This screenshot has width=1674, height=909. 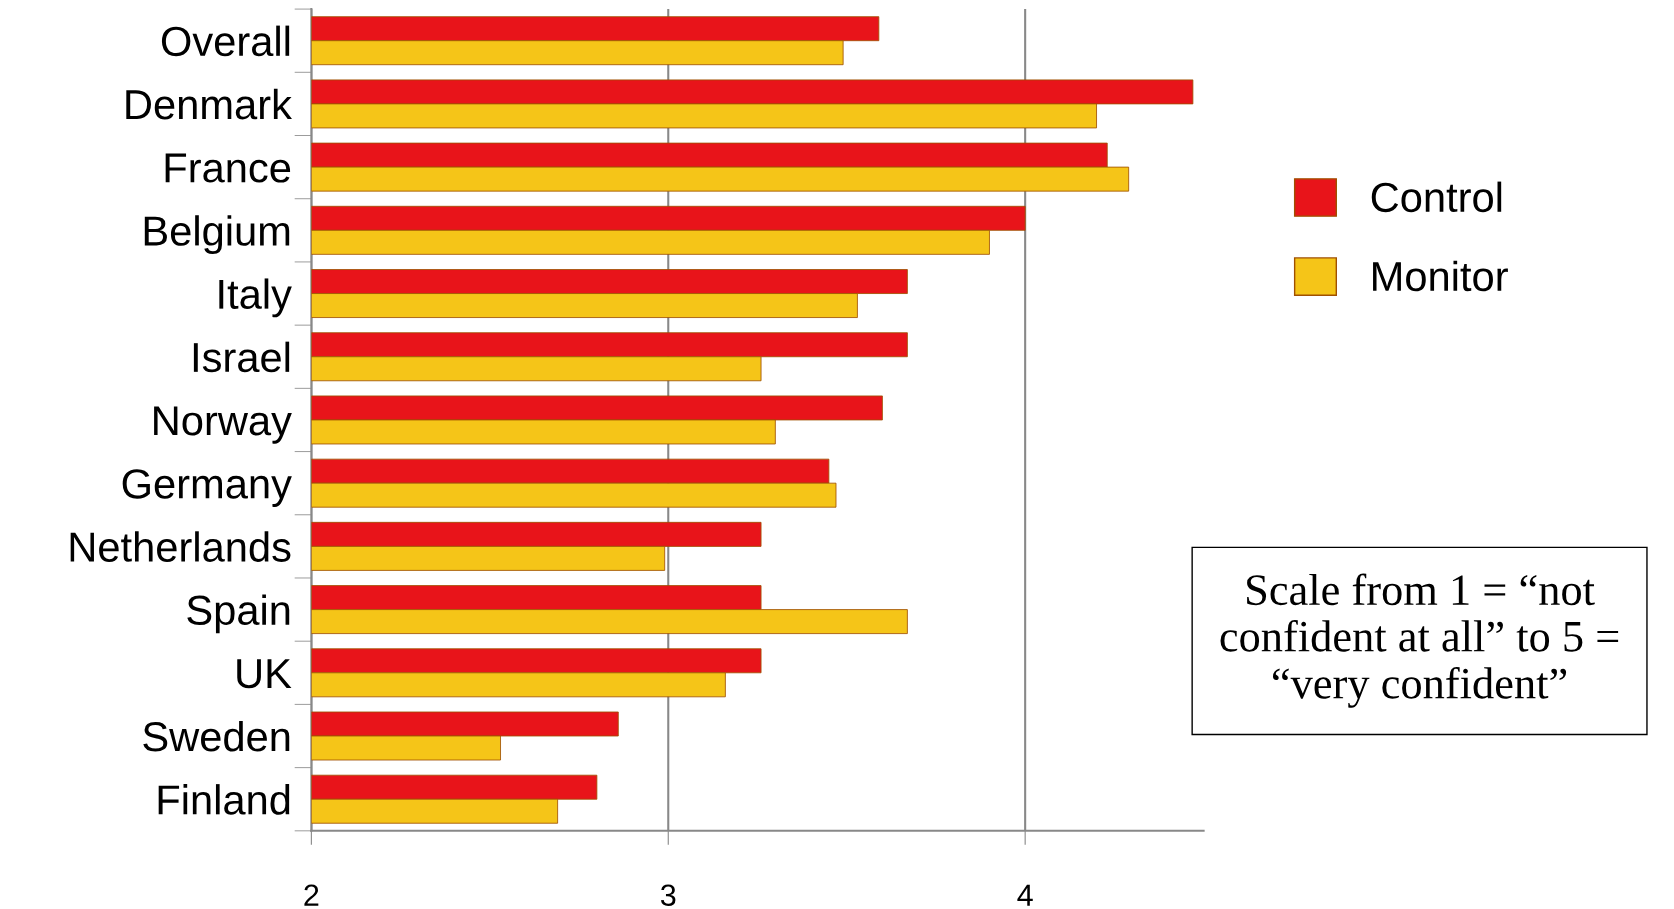 I want to click on x-tick-label: 3, so click(x=668, y=895).